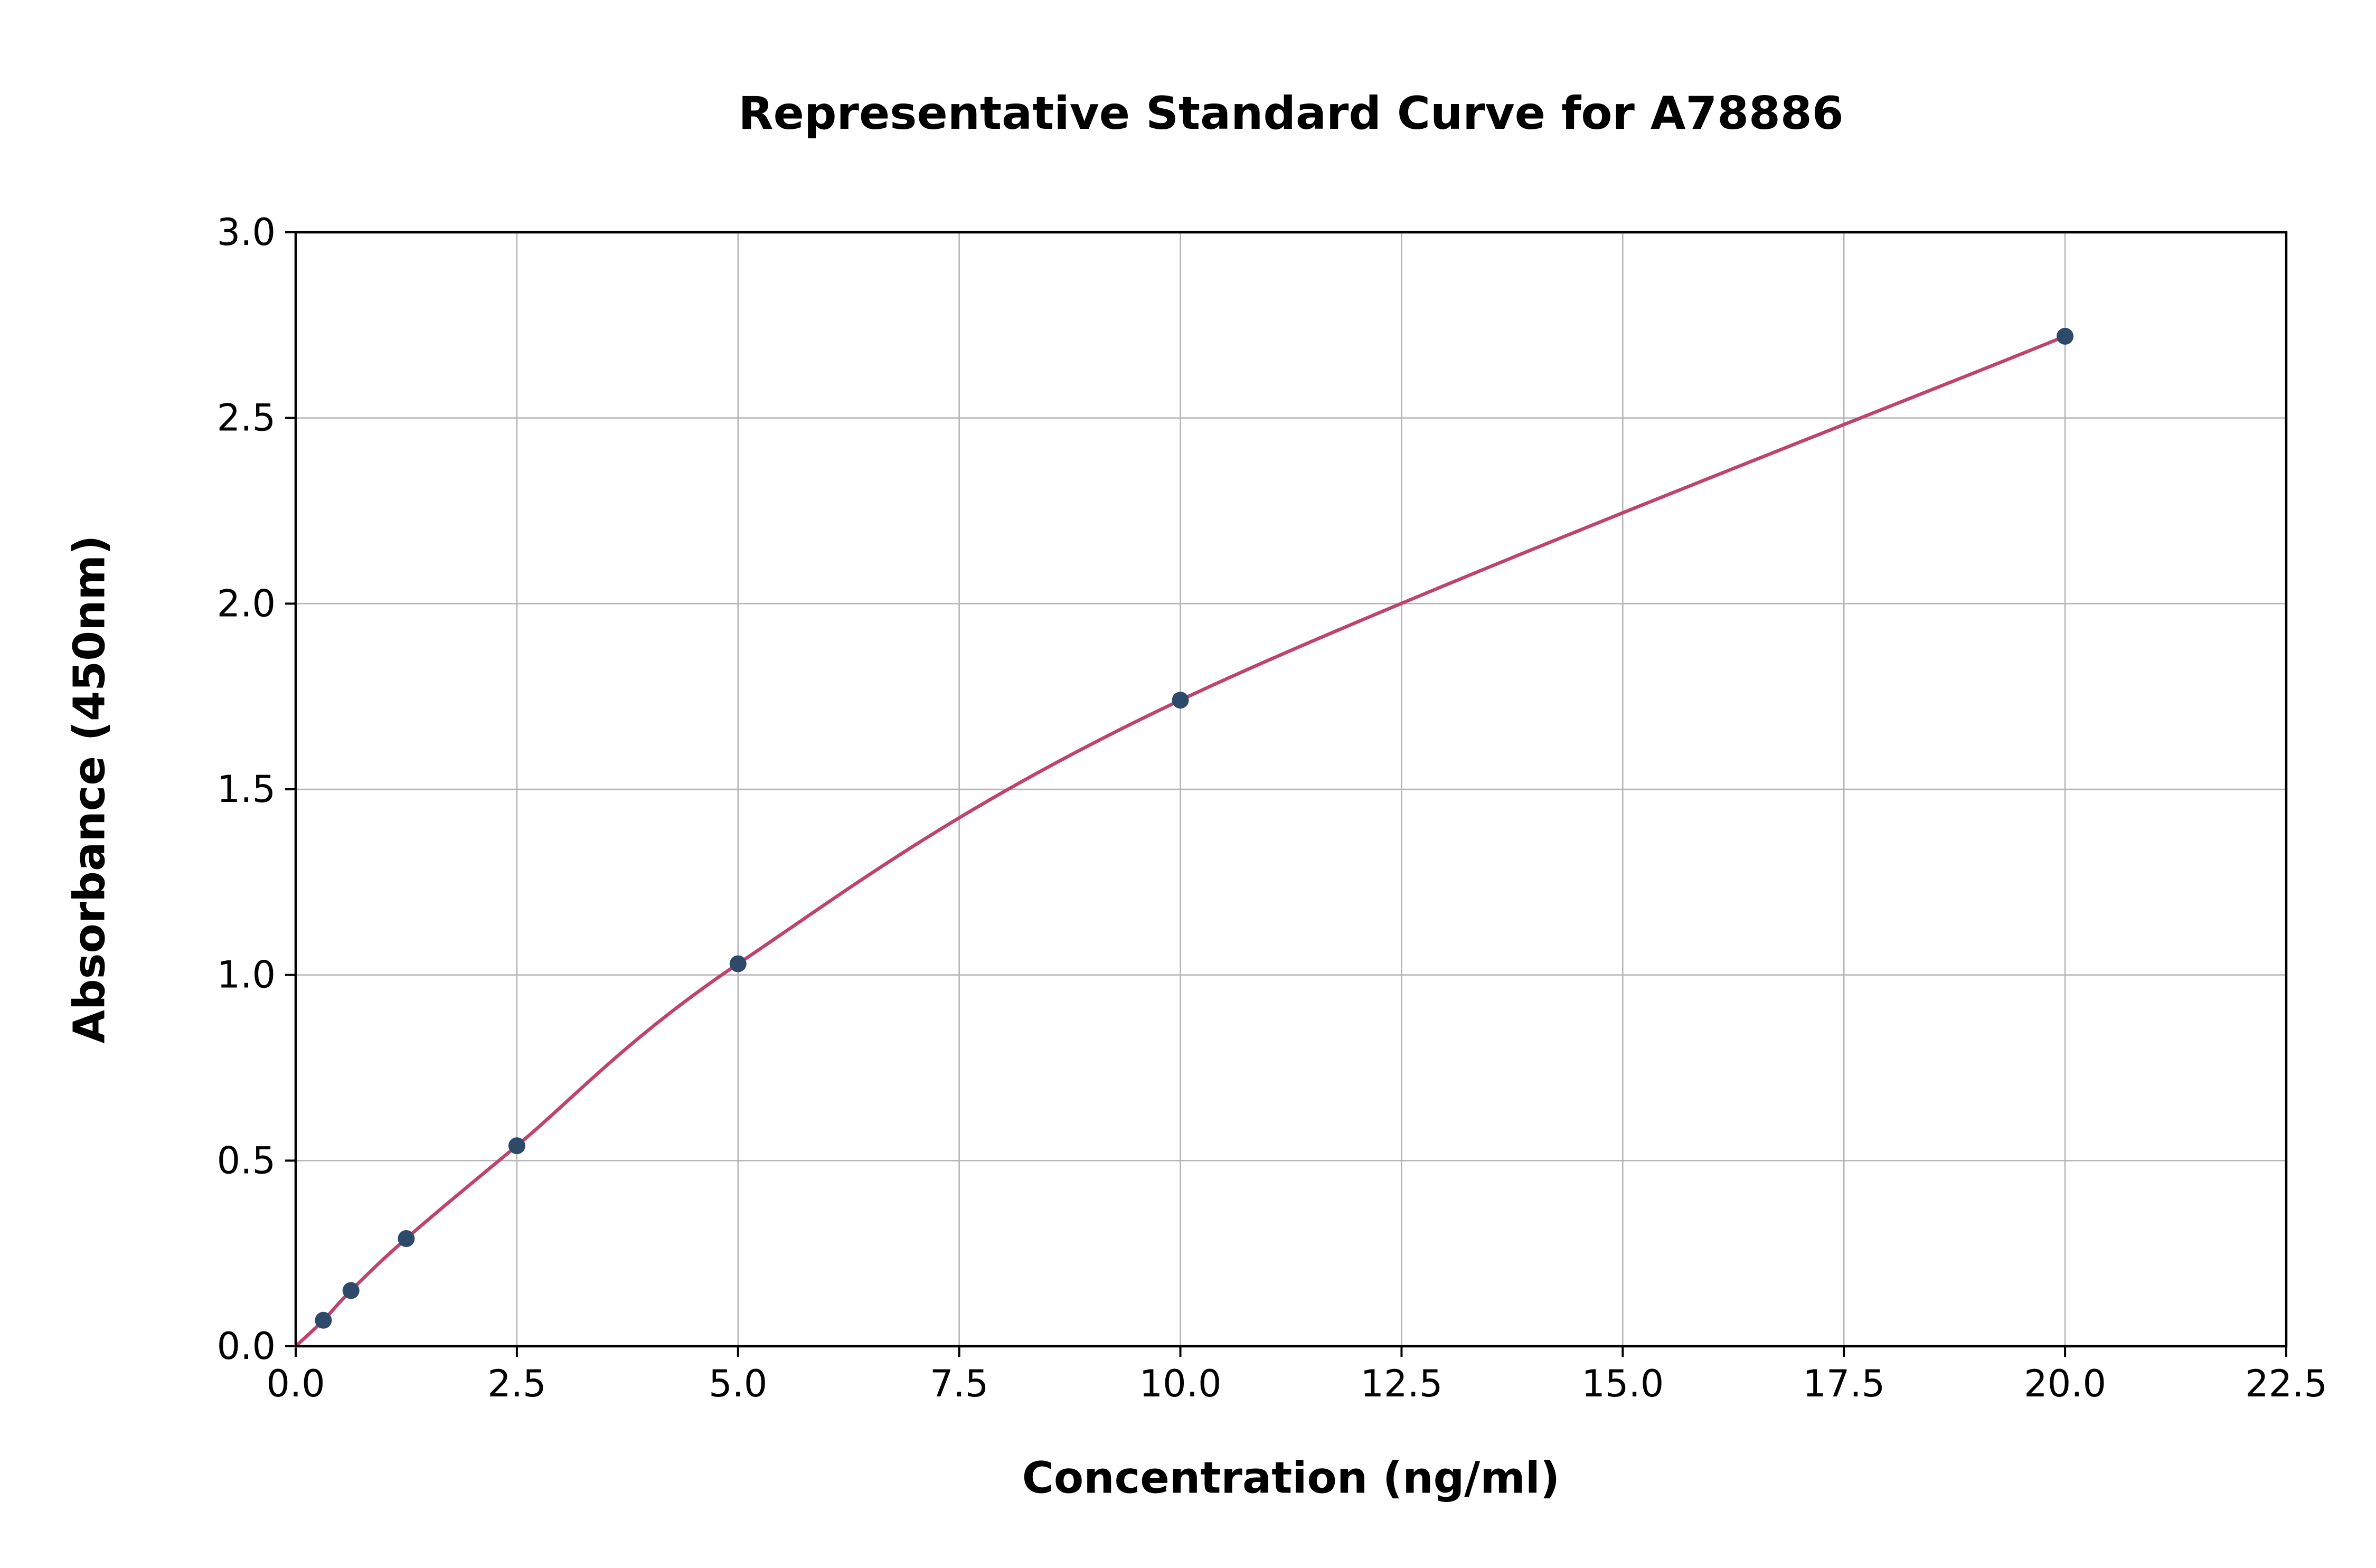  What do you see at coordinates (247, 232) in the screenshot?
I see `y-tick-label: 3.0` at bounding box center [247, 232].